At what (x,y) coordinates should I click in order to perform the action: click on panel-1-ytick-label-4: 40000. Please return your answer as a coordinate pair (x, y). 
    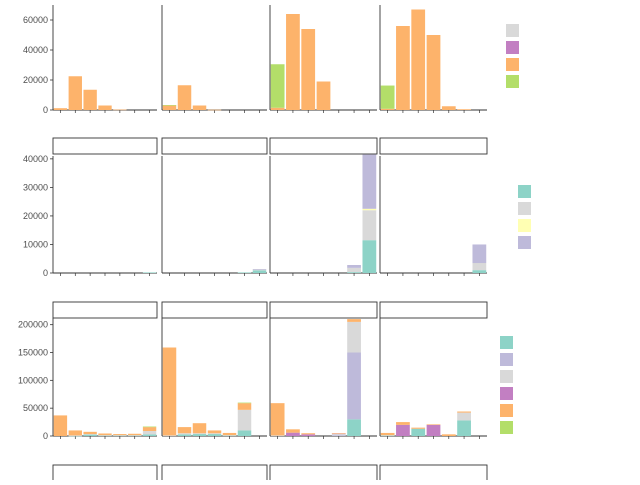
    Looking at the image, I should click on (35, 159).